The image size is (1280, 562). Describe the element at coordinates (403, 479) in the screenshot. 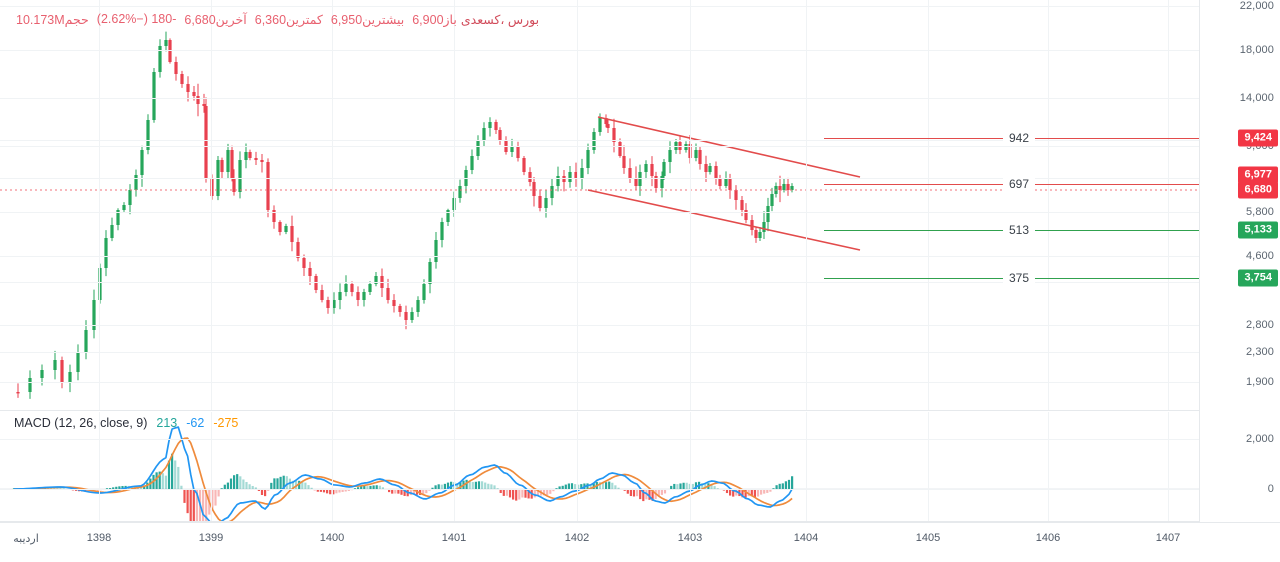

I see `macd-signal-line` at that location.